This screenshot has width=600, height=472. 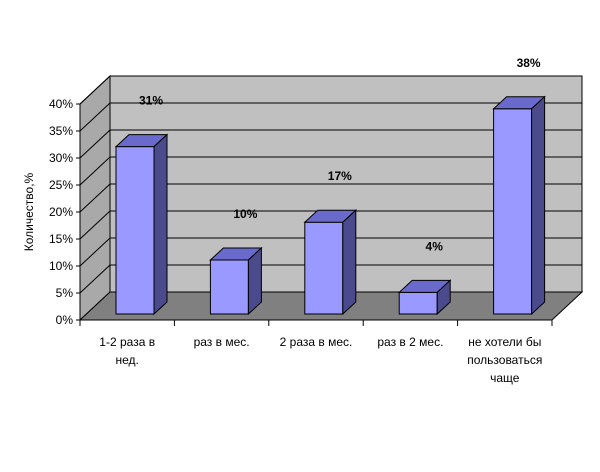 What do you see at coordinates (435, 246) in the screenshot?
I see `data-label: 4%` at bounding box center [435, 246].